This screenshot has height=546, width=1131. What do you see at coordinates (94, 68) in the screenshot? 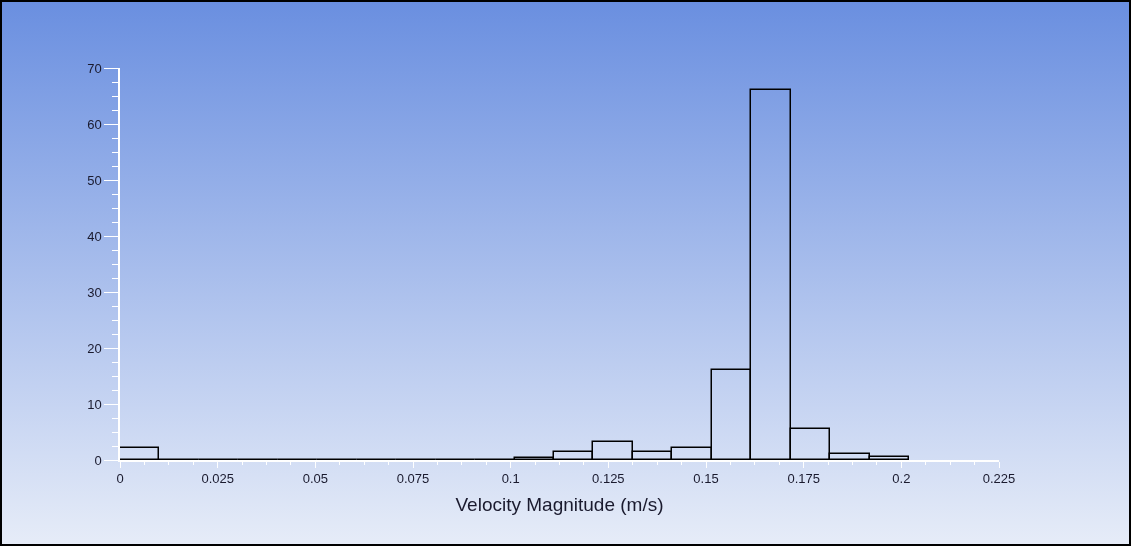
I see `y-tick-label: 70` at bounding box center [94, 68].